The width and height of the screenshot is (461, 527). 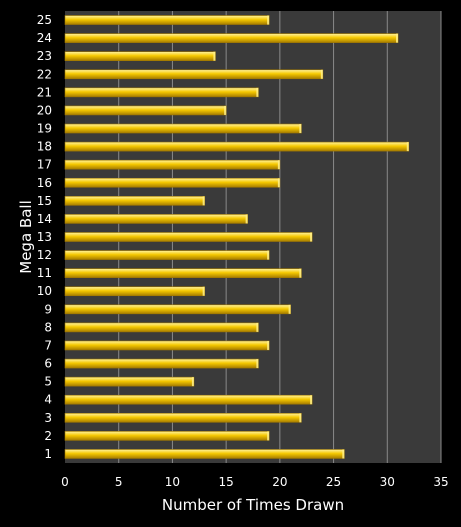 I want to click on y-tick-label: 19, so click(x=44, y=129).